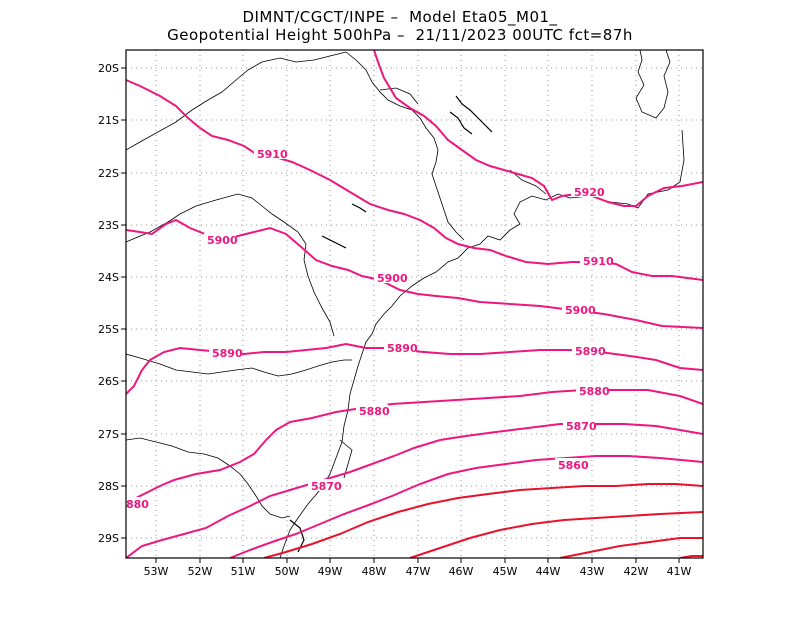  What do you see at coordinates (108, 277) in the screenshot?
I see `y-tick-label: 24S` at bounding box center [108, 277].